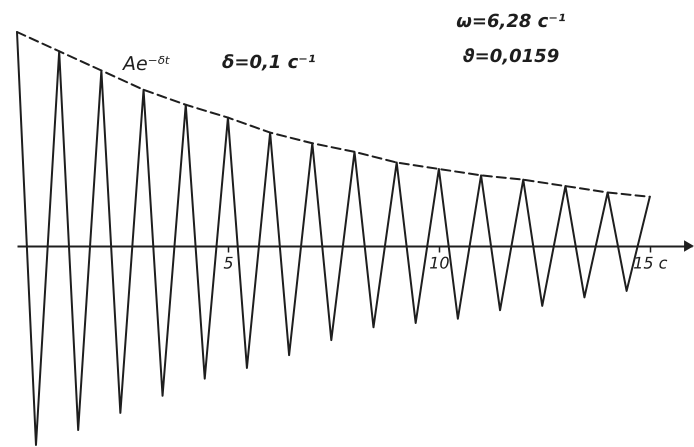  What do you see at coordinates (511, 21) in the screenshot?
I see `text: ω=6,28 с⁻¹` at bounding box center [511, 21].